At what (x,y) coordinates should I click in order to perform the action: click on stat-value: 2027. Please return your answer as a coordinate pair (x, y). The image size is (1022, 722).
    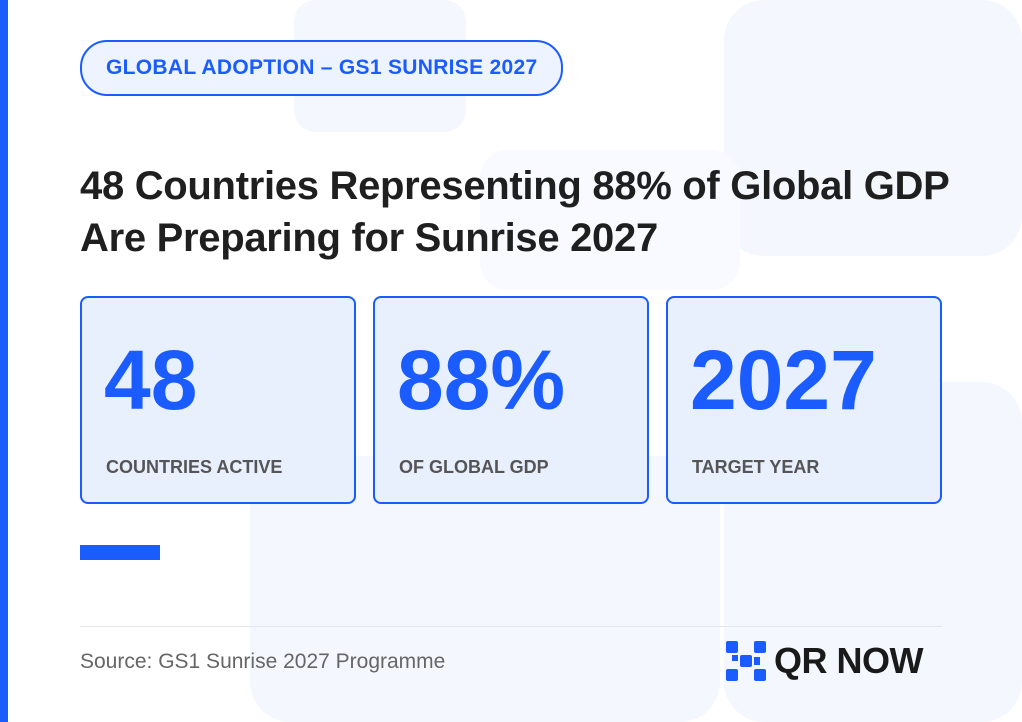
    Looking at the image, I should click on (783, 380).